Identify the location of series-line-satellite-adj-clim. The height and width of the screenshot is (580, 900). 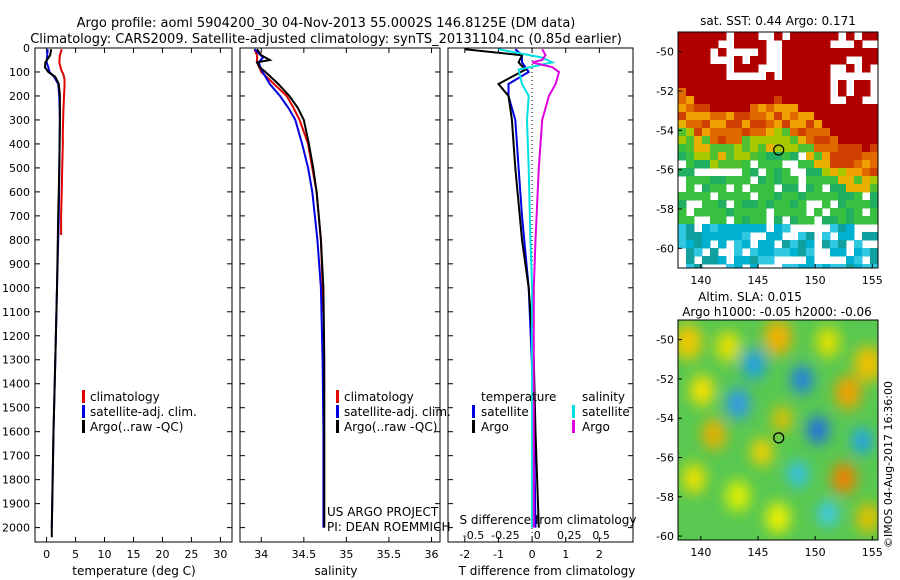
(289, 288).